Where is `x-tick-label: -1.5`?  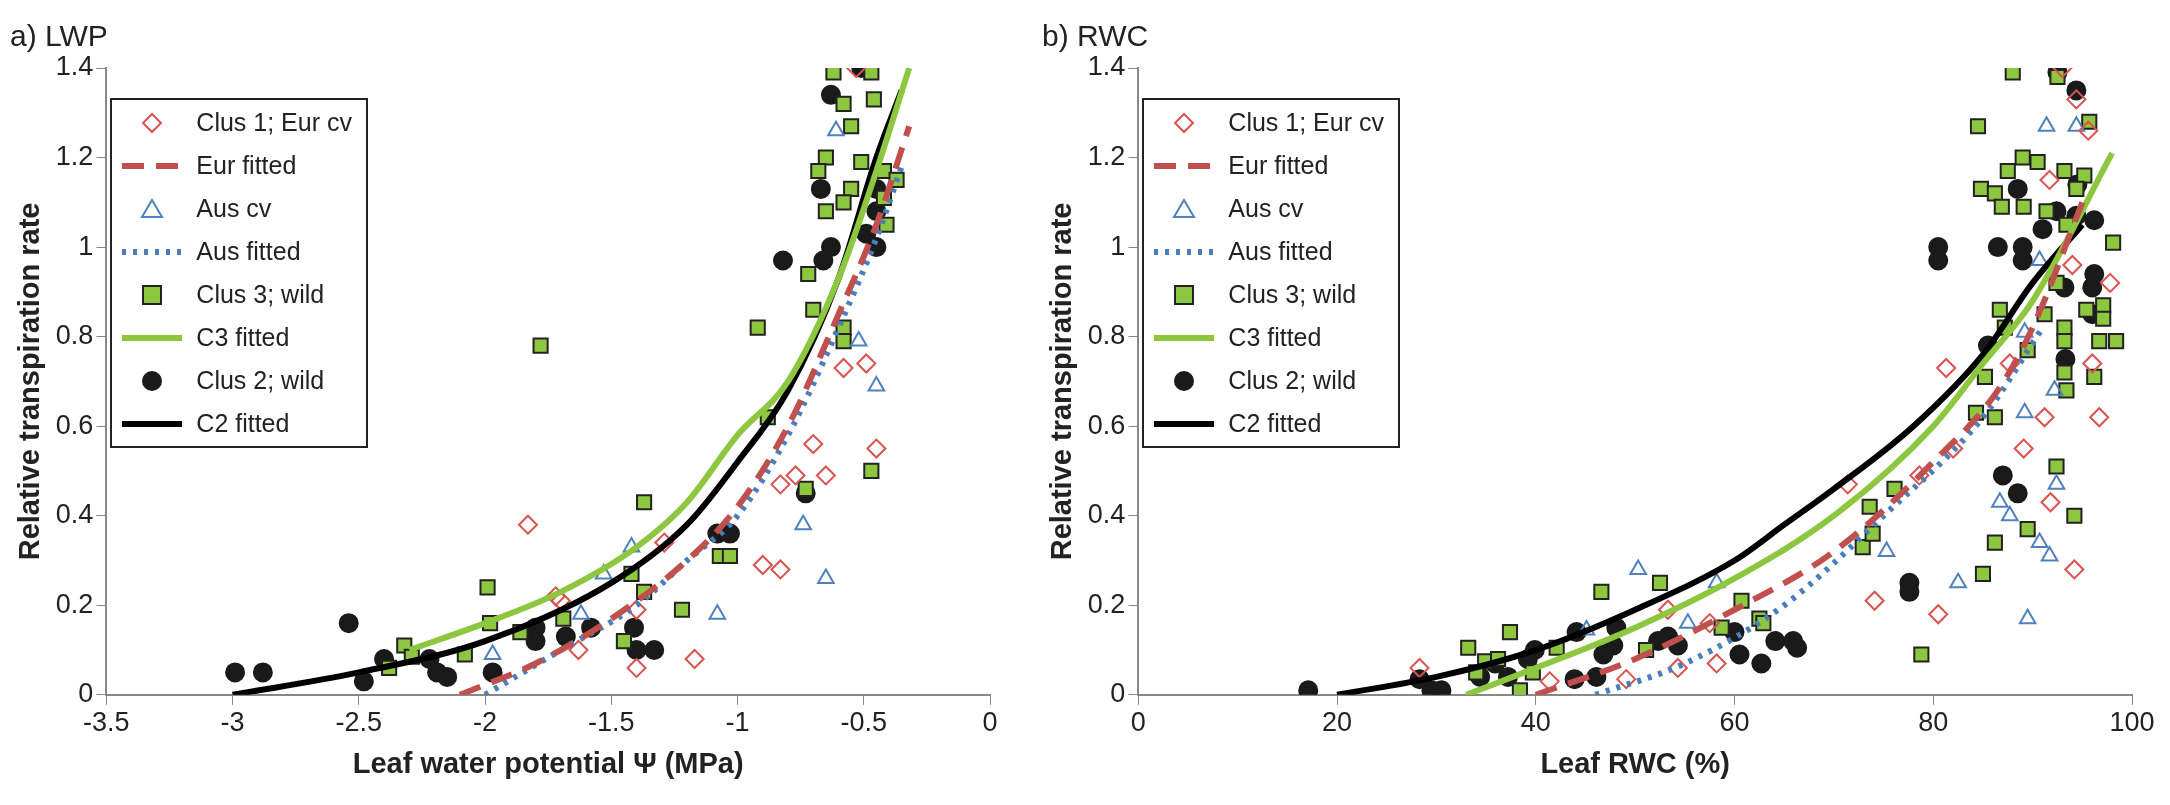
x-tick-label: -1.5 is located at coordinates (611, 722).